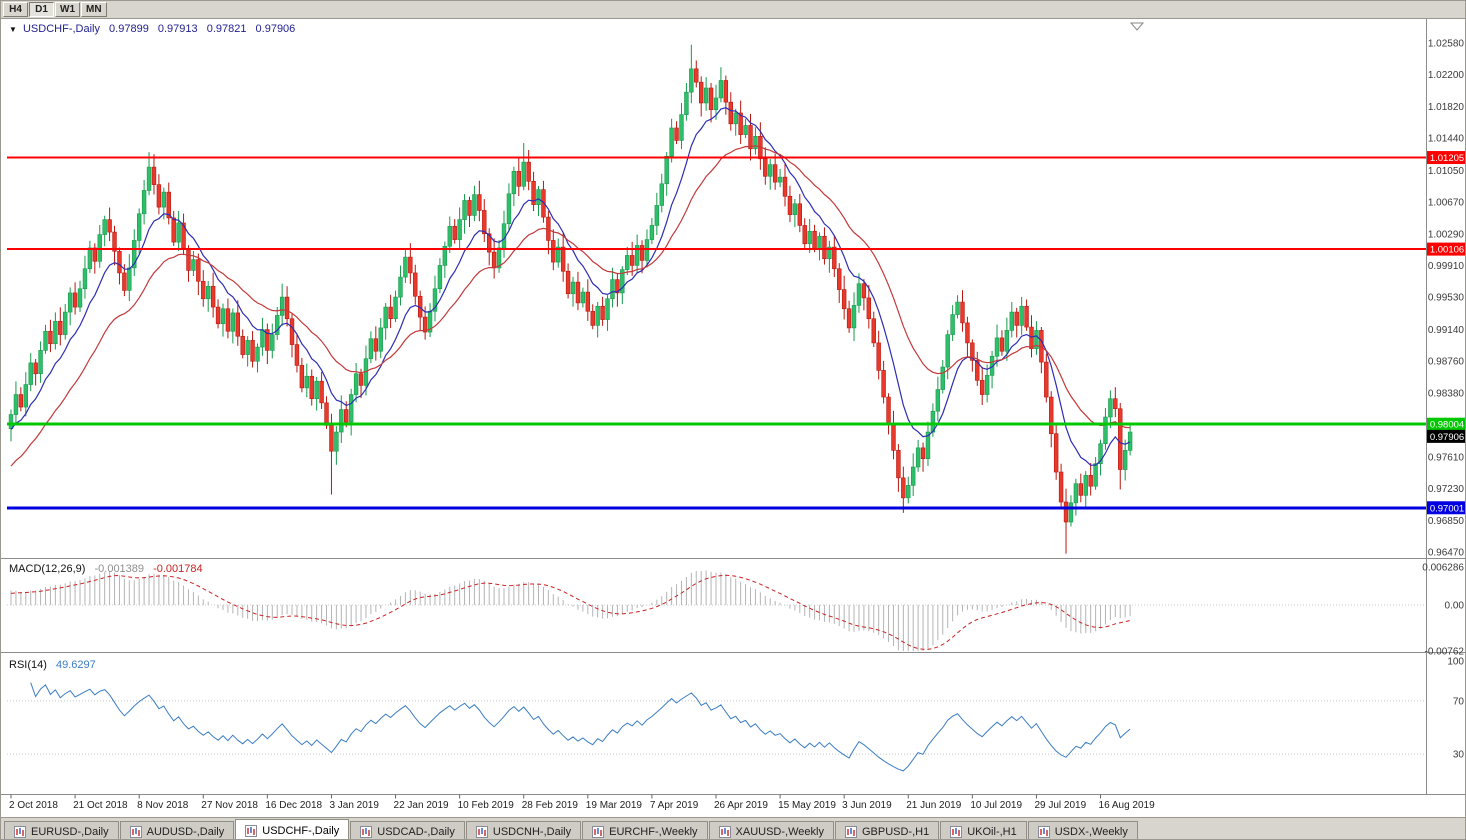 Image resolution: width=1466 pixels, height=840 pixels. What do you see at coordinates (1446, 138) in the screenshot?
I see `svg-text: 1.01440` at bounding box center [1446, 138].